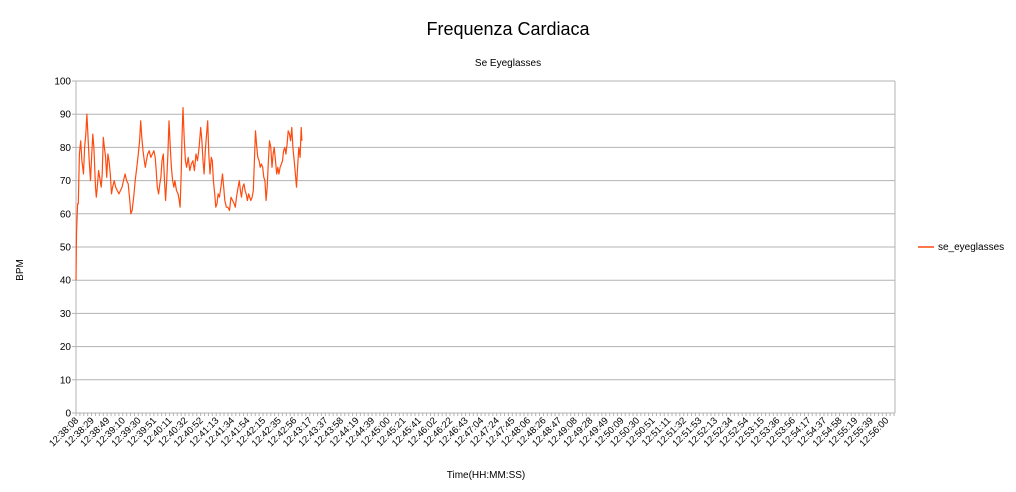 The image size is (1016, 492). Describe the element at coordinates (508, 63) in the screenshot. I see `chart-subtitle: Se Eyeglasses` at that location.